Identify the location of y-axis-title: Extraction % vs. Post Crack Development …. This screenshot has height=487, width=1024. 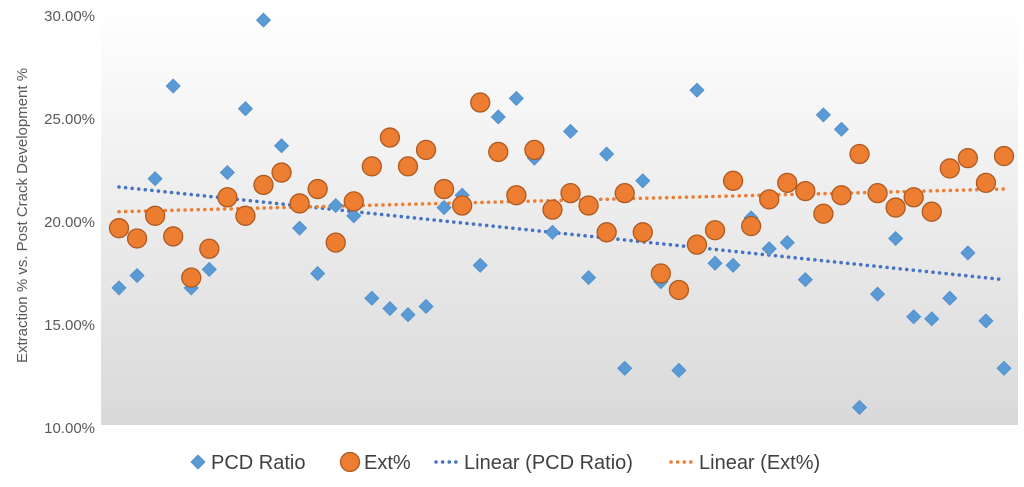
(22, 215).